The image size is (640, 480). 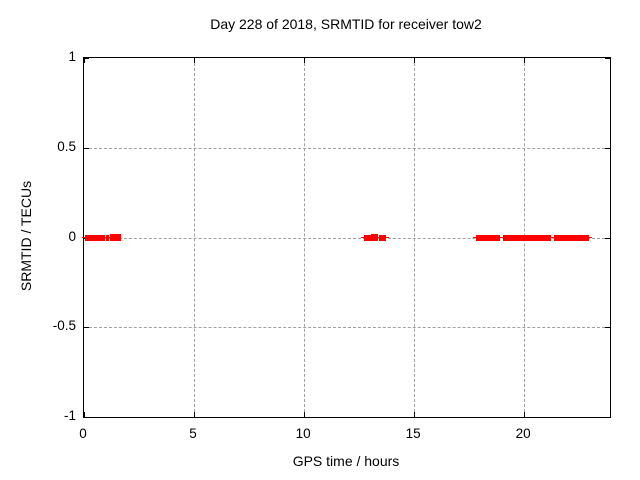 What do you see at coordinates (346, 461) in the screenshot?
I see `x-axis-label: GPS time / hours` at bounding box center [346, 461].